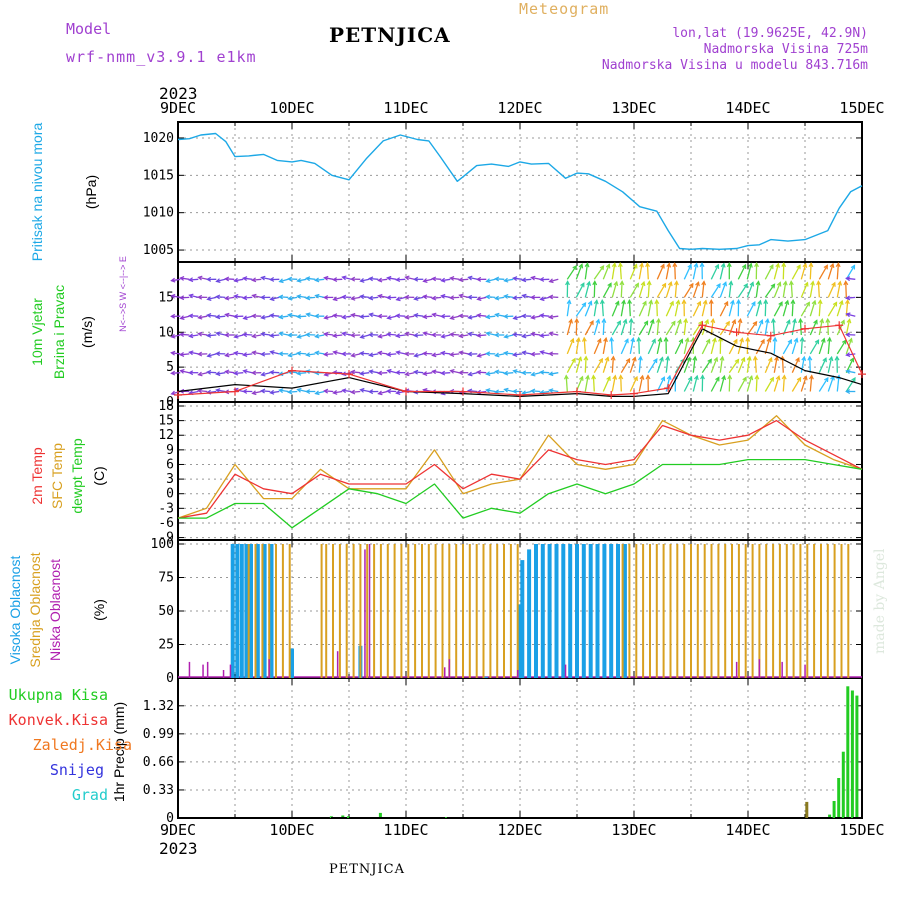  What do you see at coordinates (834, 809) in the screenshot?
I see `precip-bar` at bounding box center [834, 809].